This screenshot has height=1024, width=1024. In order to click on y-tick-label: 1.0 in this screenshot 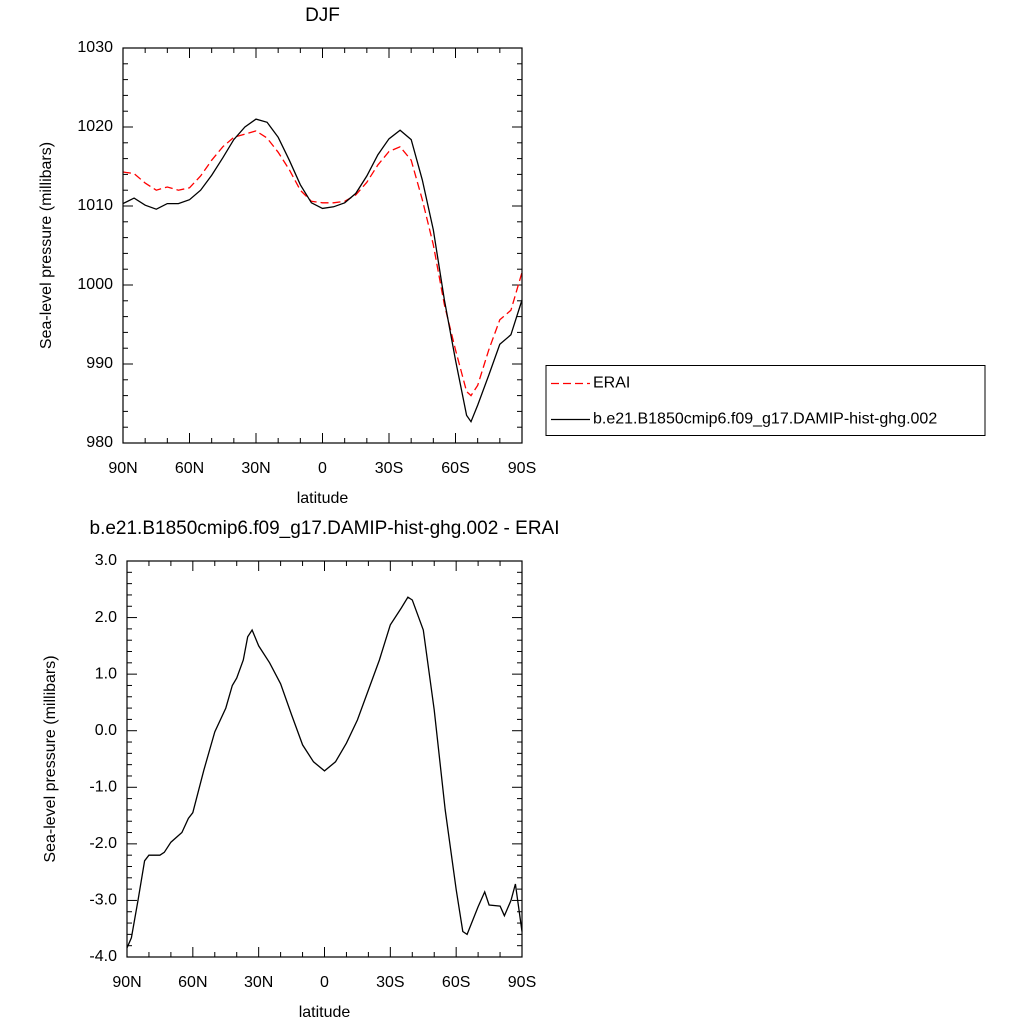, I will do `click(106, 673)`.